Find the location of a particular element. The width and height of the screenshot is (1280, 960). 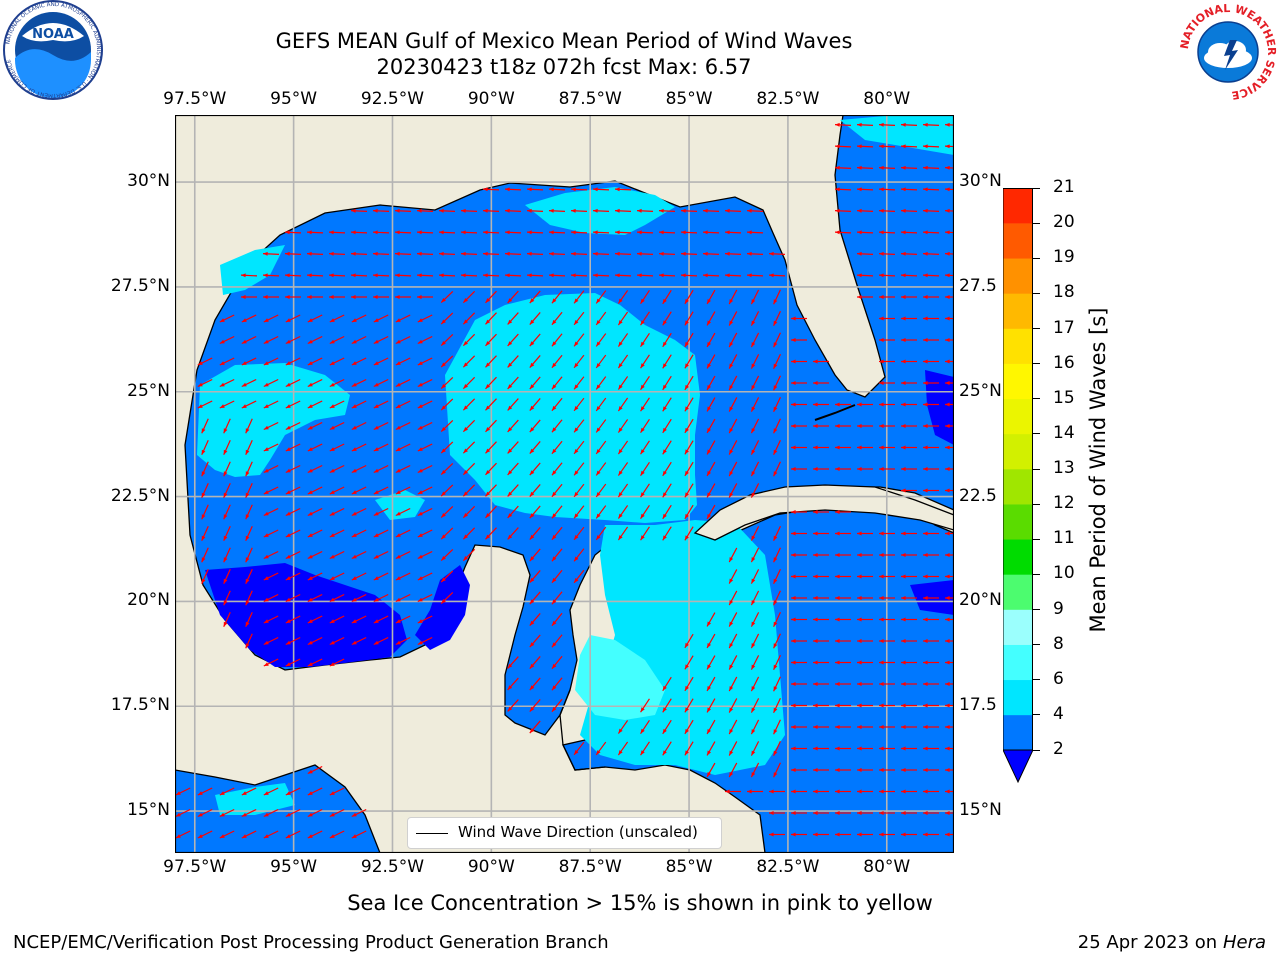

map-subtitle: 20230423 t18z 072h fcst Max: 6.57 is located at coordinates (564, 67).